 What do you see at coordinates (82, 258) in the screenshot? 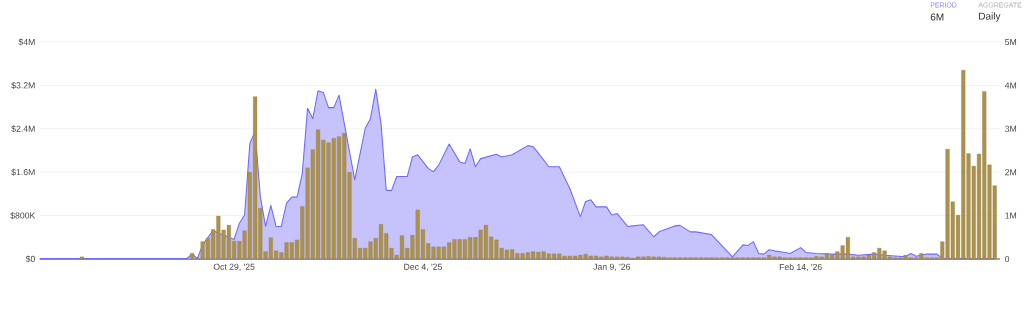
I see `bar` at bounding box center [82, 258].